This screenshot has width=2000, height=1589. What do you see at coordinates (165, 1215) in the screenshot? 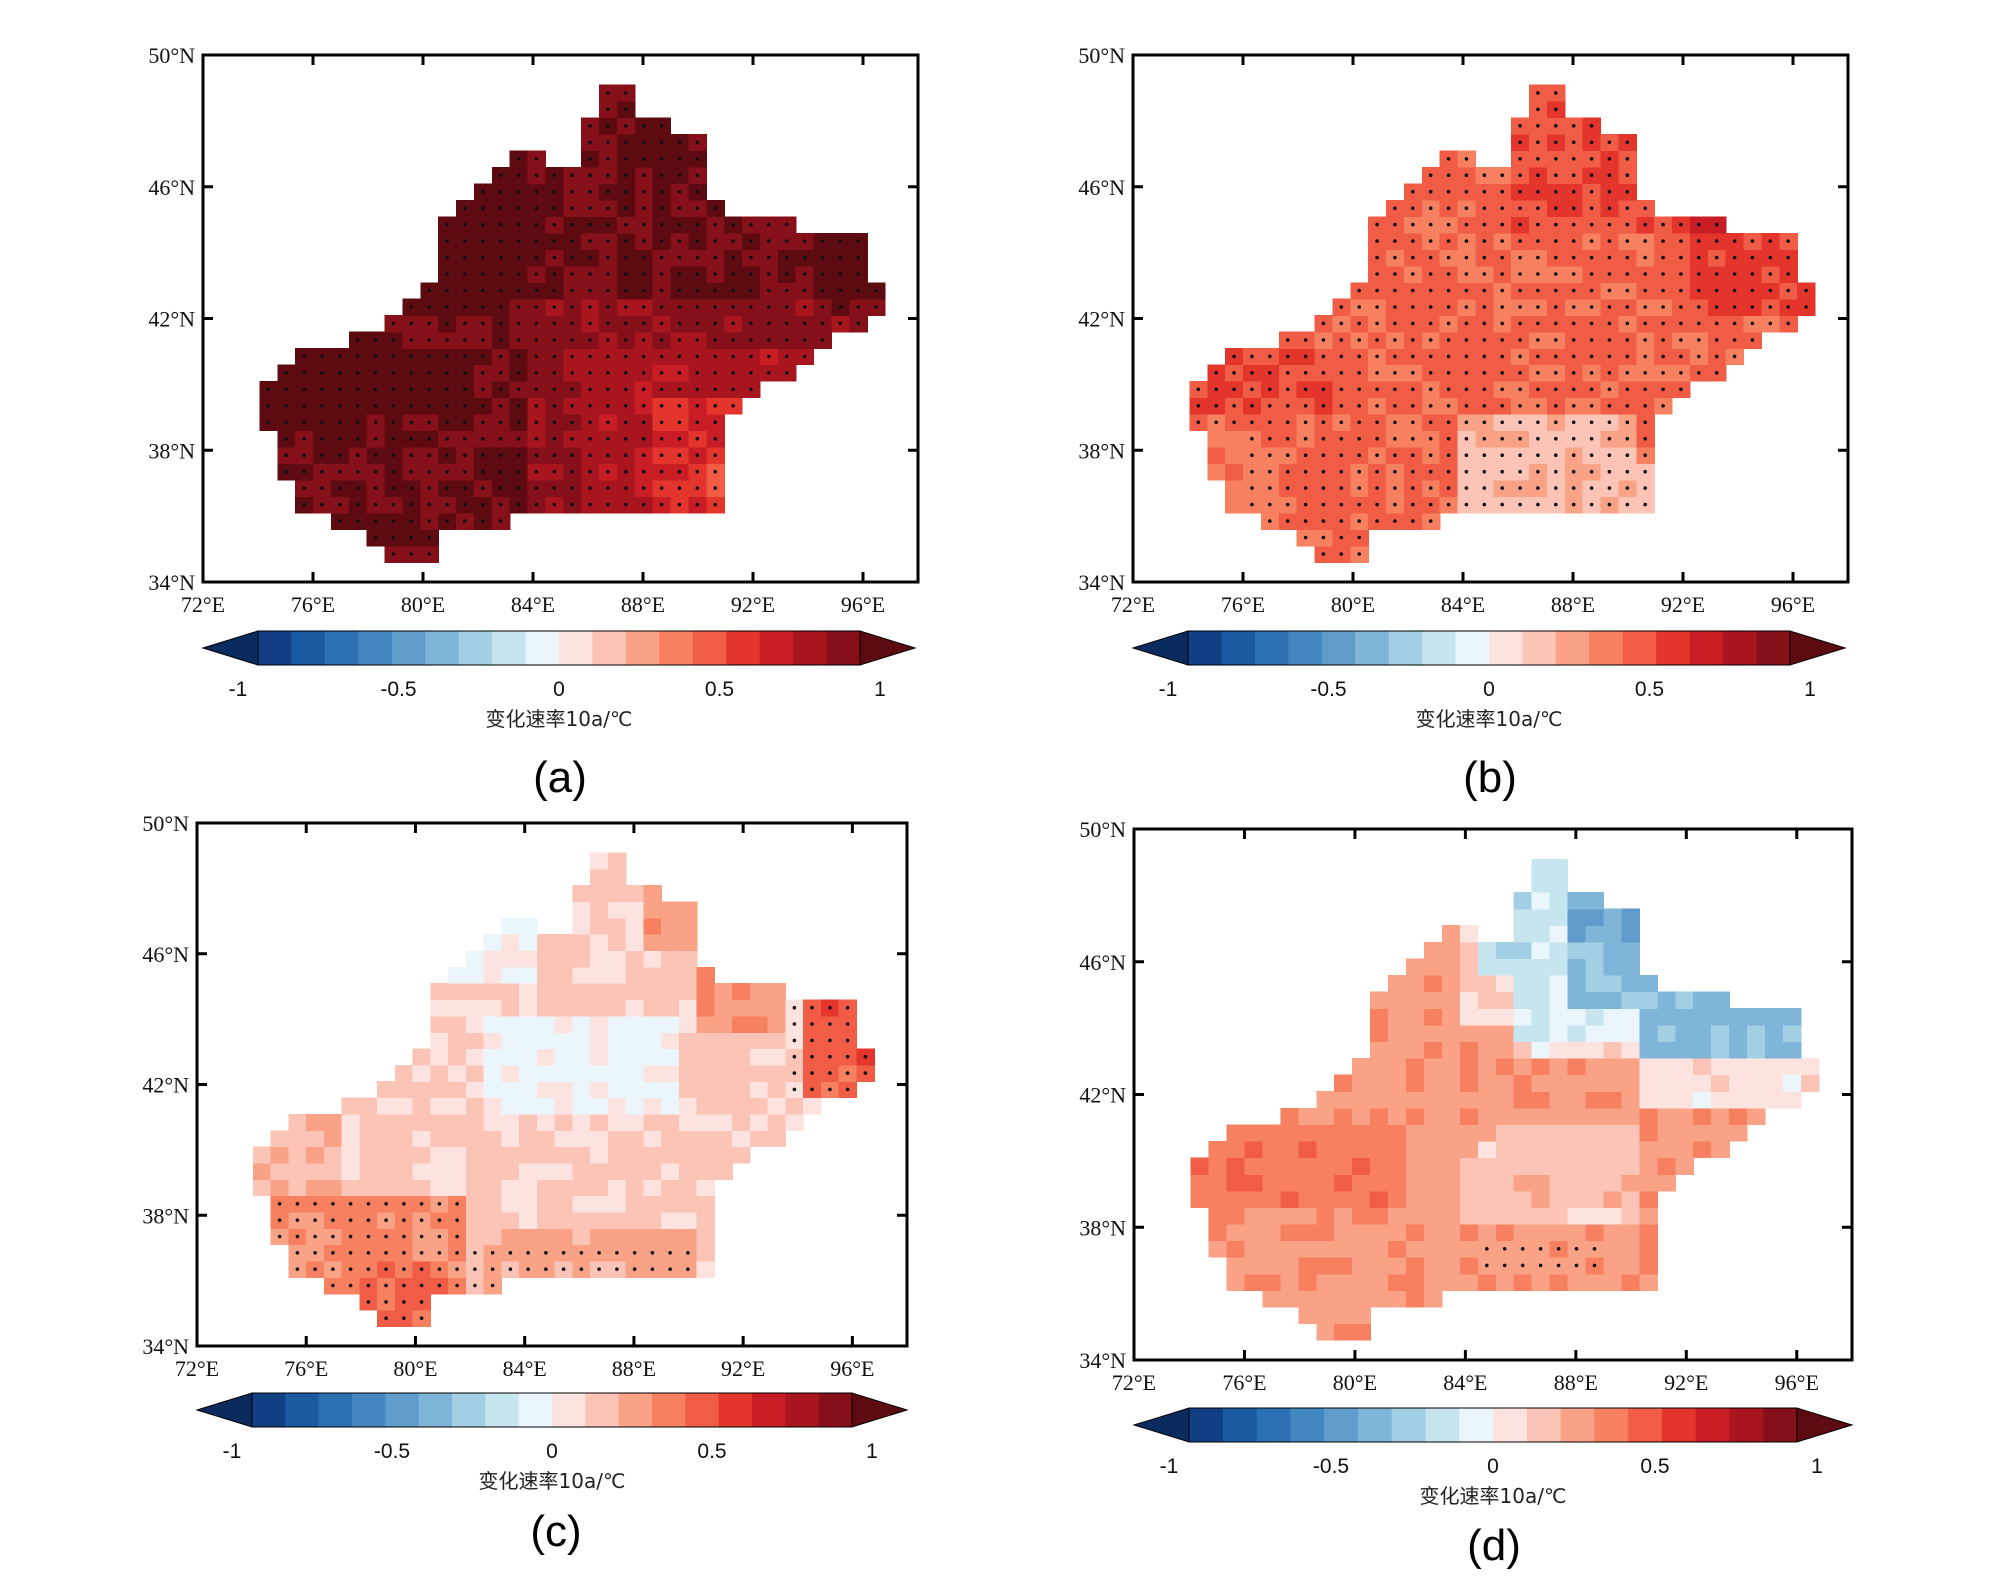
I see `y-tick-label: 38°N` at bounding box center [165, 1215].